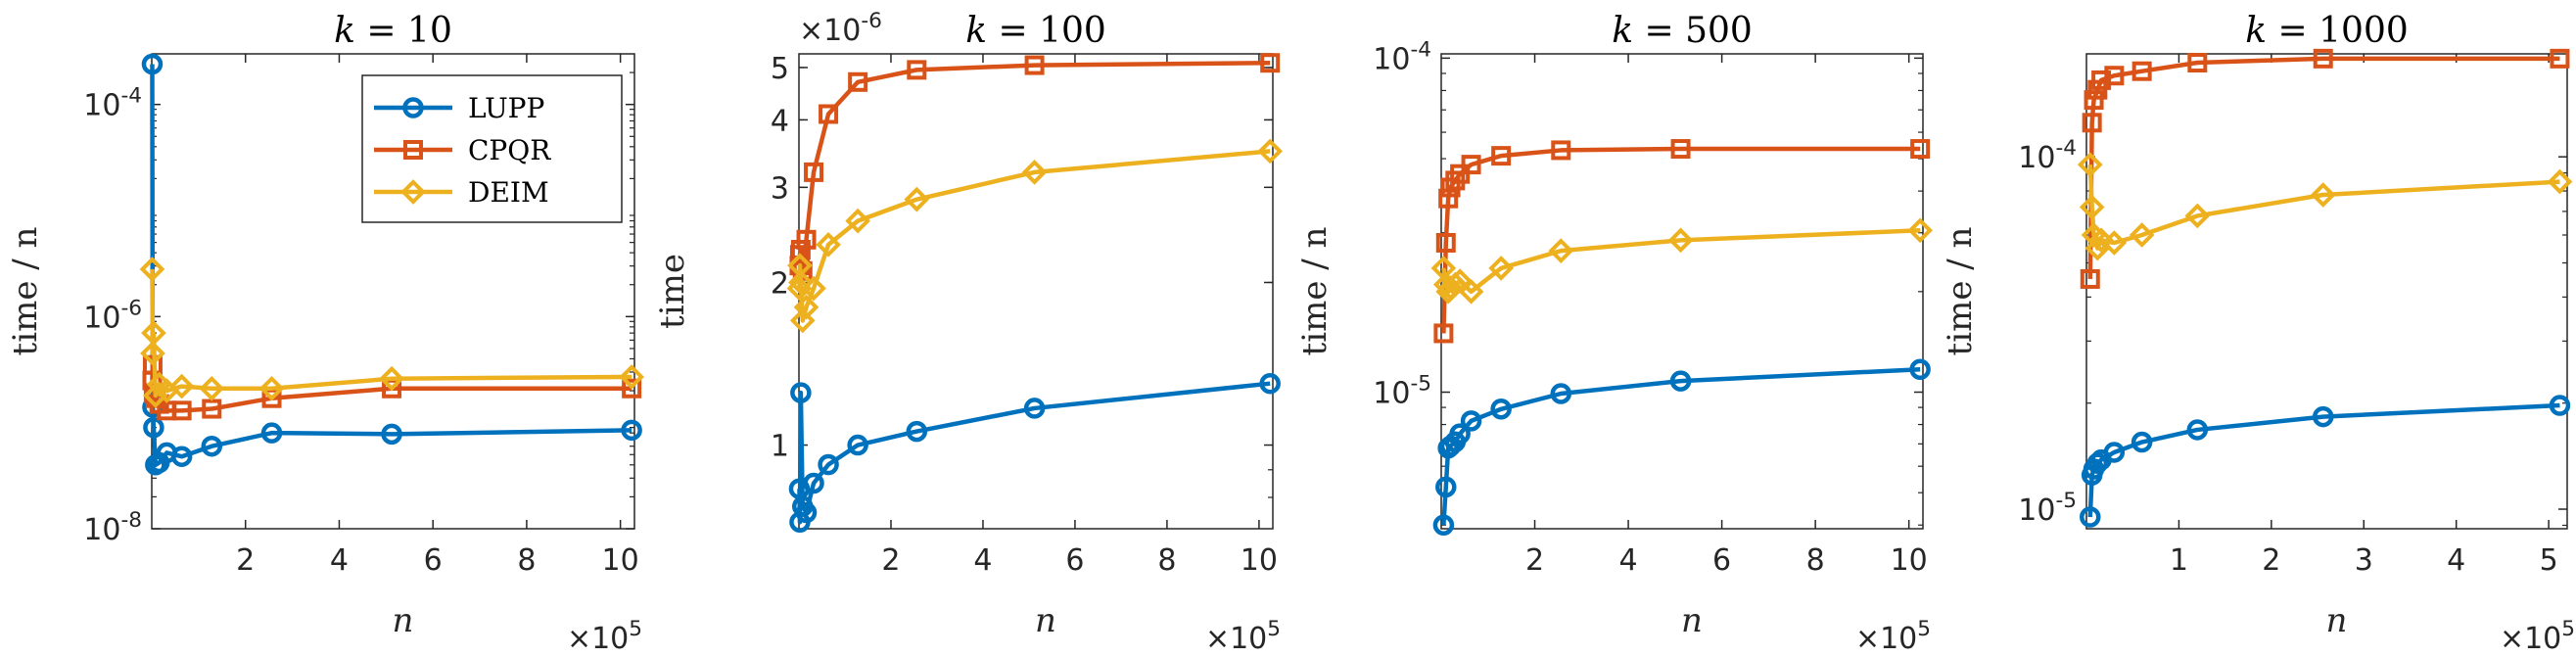 Image resolution: width=2576 pixels, height=657 pixels. I want to click on legend: LUPP CPQR DEIM, so click(492, 149).